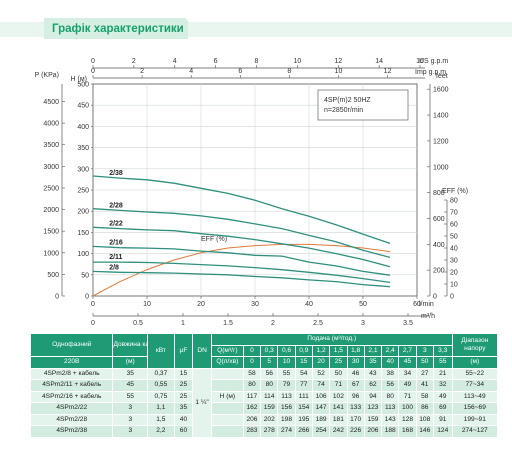 This screenshot has height=473, width=512. Describe the element at coordinates (331, 339) in the screenshot. I see `header-flow-title: Подача (м³/год.)` at that location.